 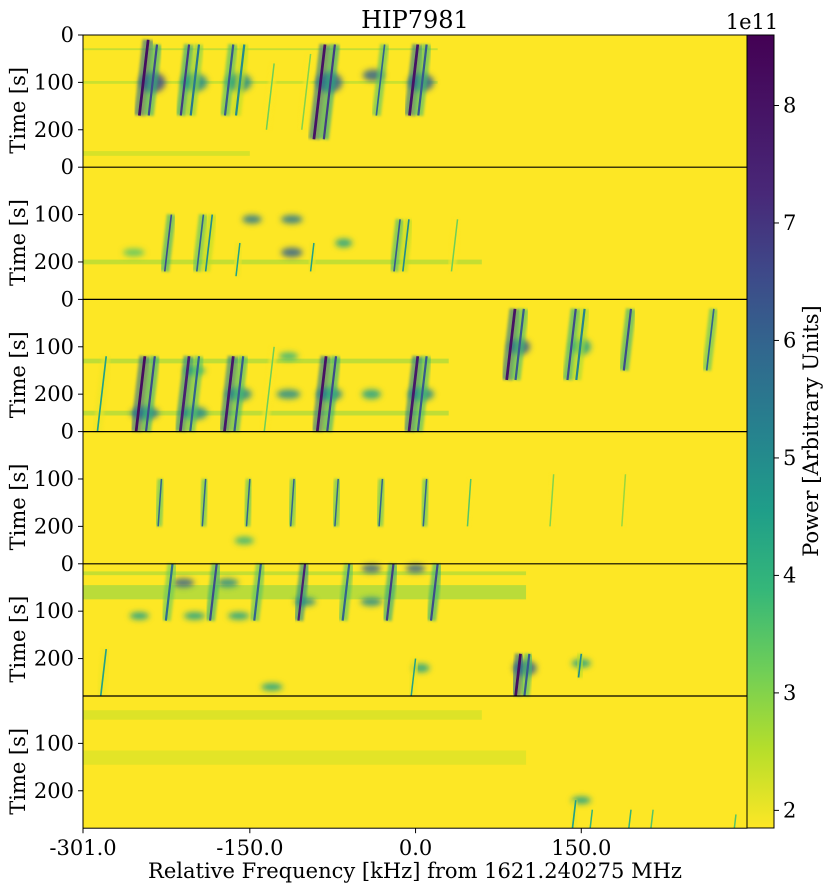 I want to click on x-tick-label-1: -150.0, so click(x=249, y=848).